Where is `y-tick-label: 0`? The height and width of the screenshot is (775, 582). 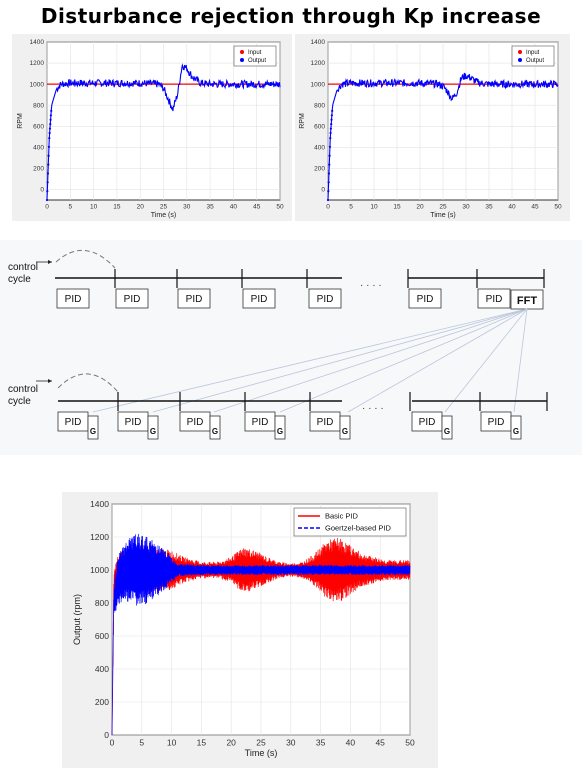 y-tick-label: 0 is located at coordinates (106, 735).